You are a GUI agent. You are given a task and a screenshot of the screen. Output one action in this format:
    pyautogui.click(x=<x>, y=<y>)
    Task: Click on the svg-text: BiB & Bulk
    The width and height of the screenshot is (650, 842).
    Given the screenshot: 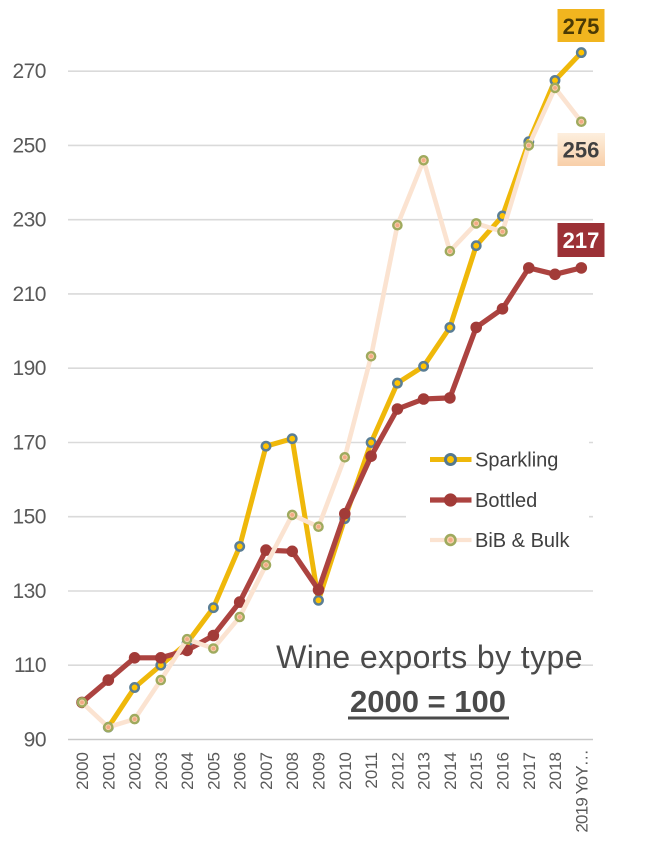 What is the action you would take?
    pyautogui.click(x=522, y=541)
    